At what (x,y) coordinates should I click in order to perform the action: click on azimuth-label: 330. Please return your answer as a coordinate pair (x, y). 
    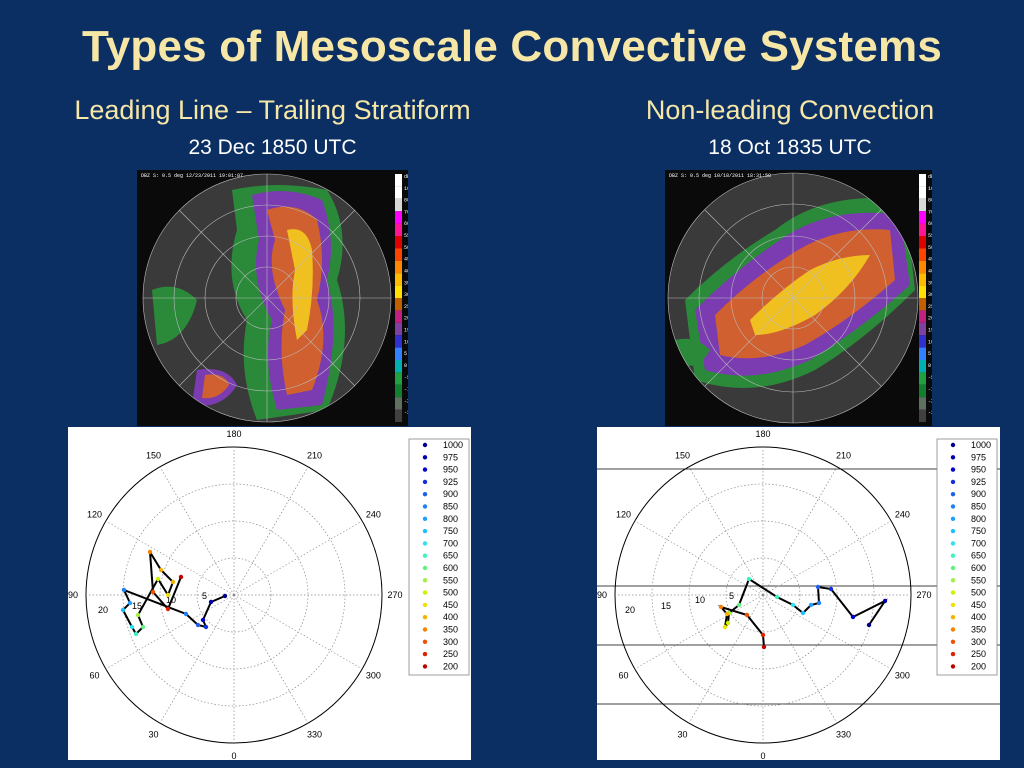
    Looking at the image, I should click on (314, 734).